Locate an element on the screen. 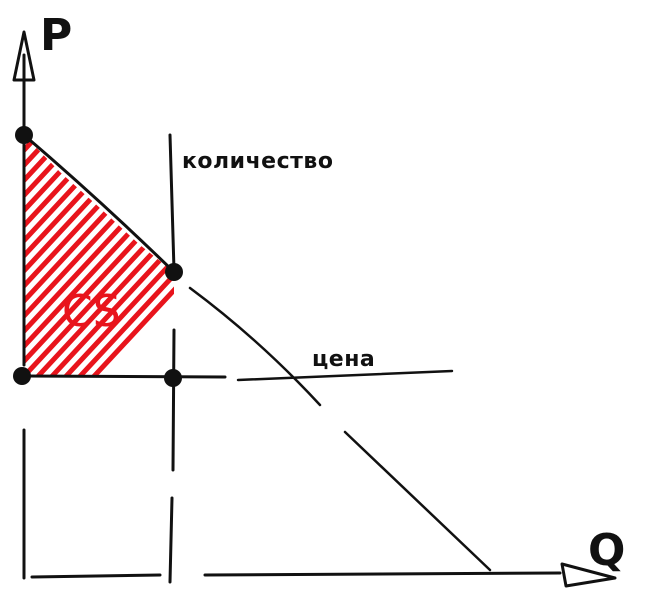 The width and height of the screenshot is (651, 605). y-axis-arrow-icon is located at coordinates (24, 56).